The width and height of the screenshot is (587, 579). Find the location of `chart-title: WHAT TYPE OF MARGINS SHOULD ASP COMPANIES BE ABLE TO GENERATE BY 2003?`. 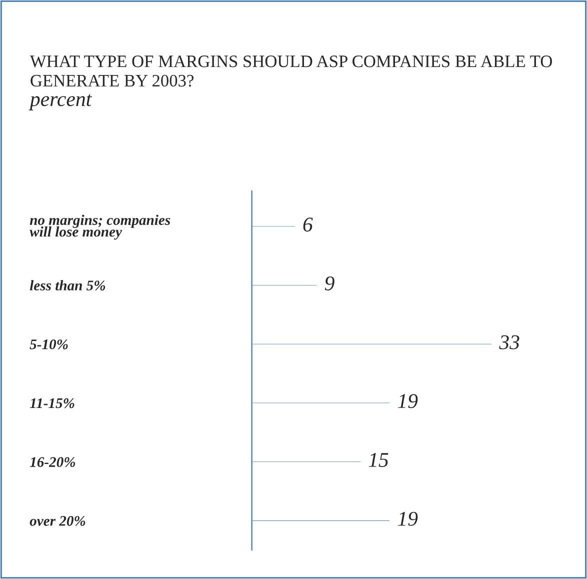

chart-title: WHAT TYPE OF MARGINS SHOULD ASP COMPANIES BE ABLE TO GENERATE BY 2003? is located at coordinates (291, 71).